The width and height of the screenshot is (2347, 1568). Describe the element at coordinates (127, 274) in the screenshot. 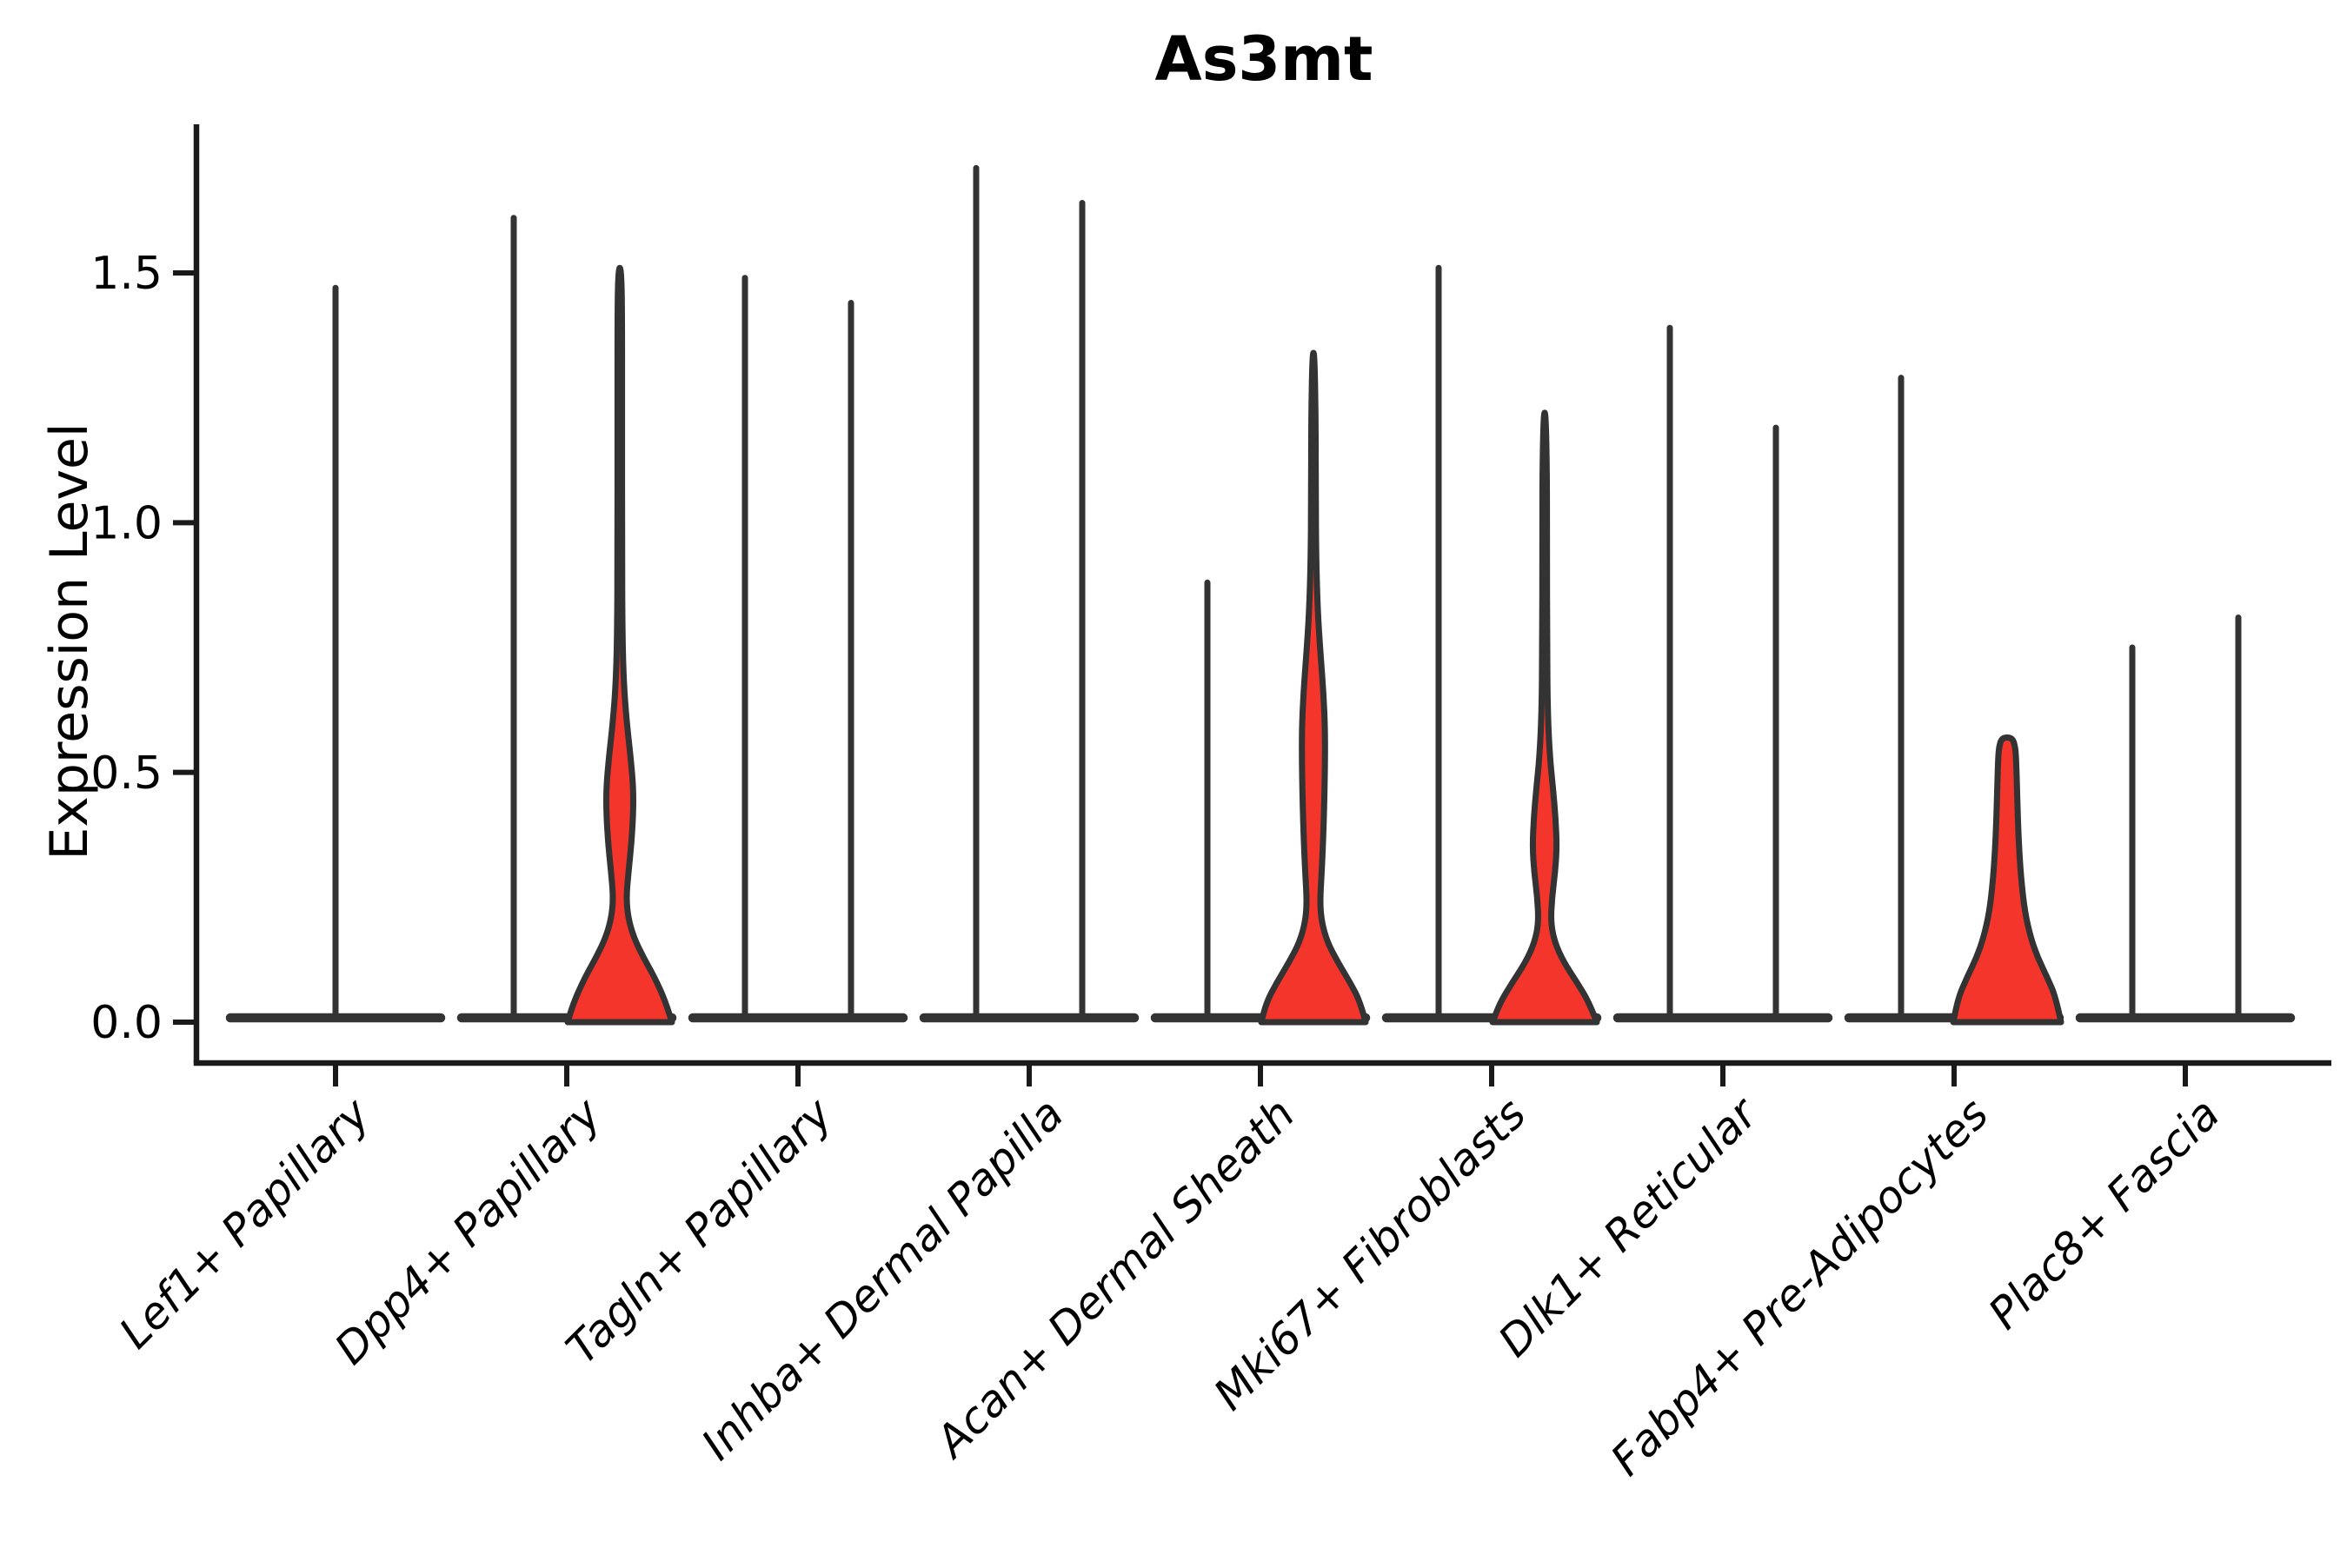

I see `y-tick-label: 1.5` at that location.